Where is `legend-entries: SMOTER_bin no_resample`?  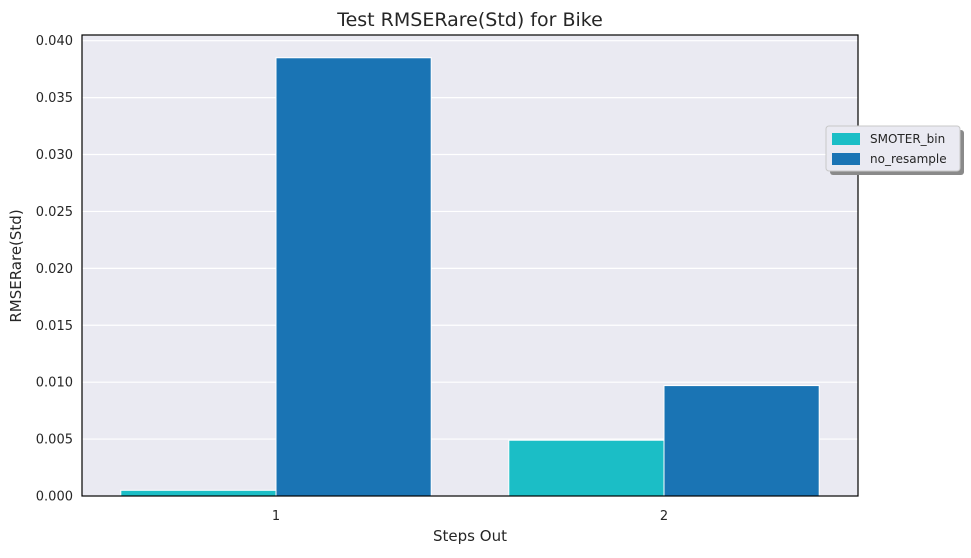
legend-entries: SMOTER_bin no_resample is located at coordinates (889, 149).